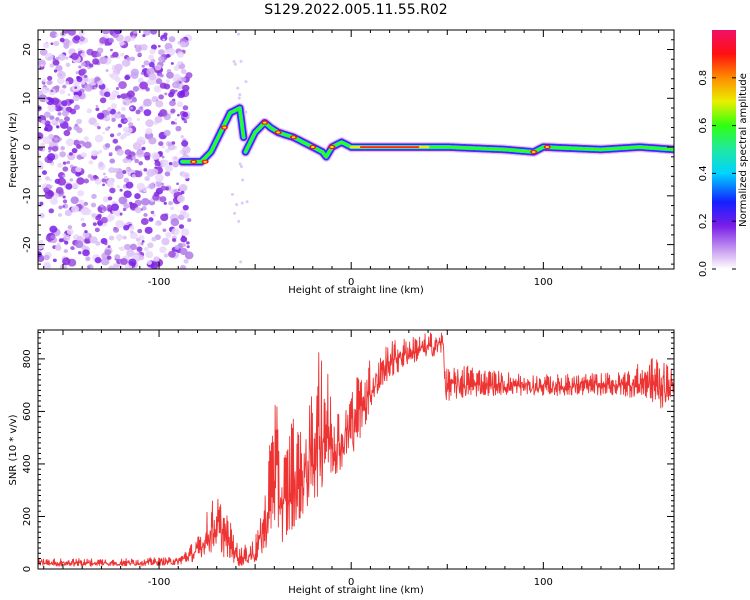  What do you see at coordinates (27, 147) in the screenshot?
I see `y-tick-label: 0` at bounding box center [27, 147].